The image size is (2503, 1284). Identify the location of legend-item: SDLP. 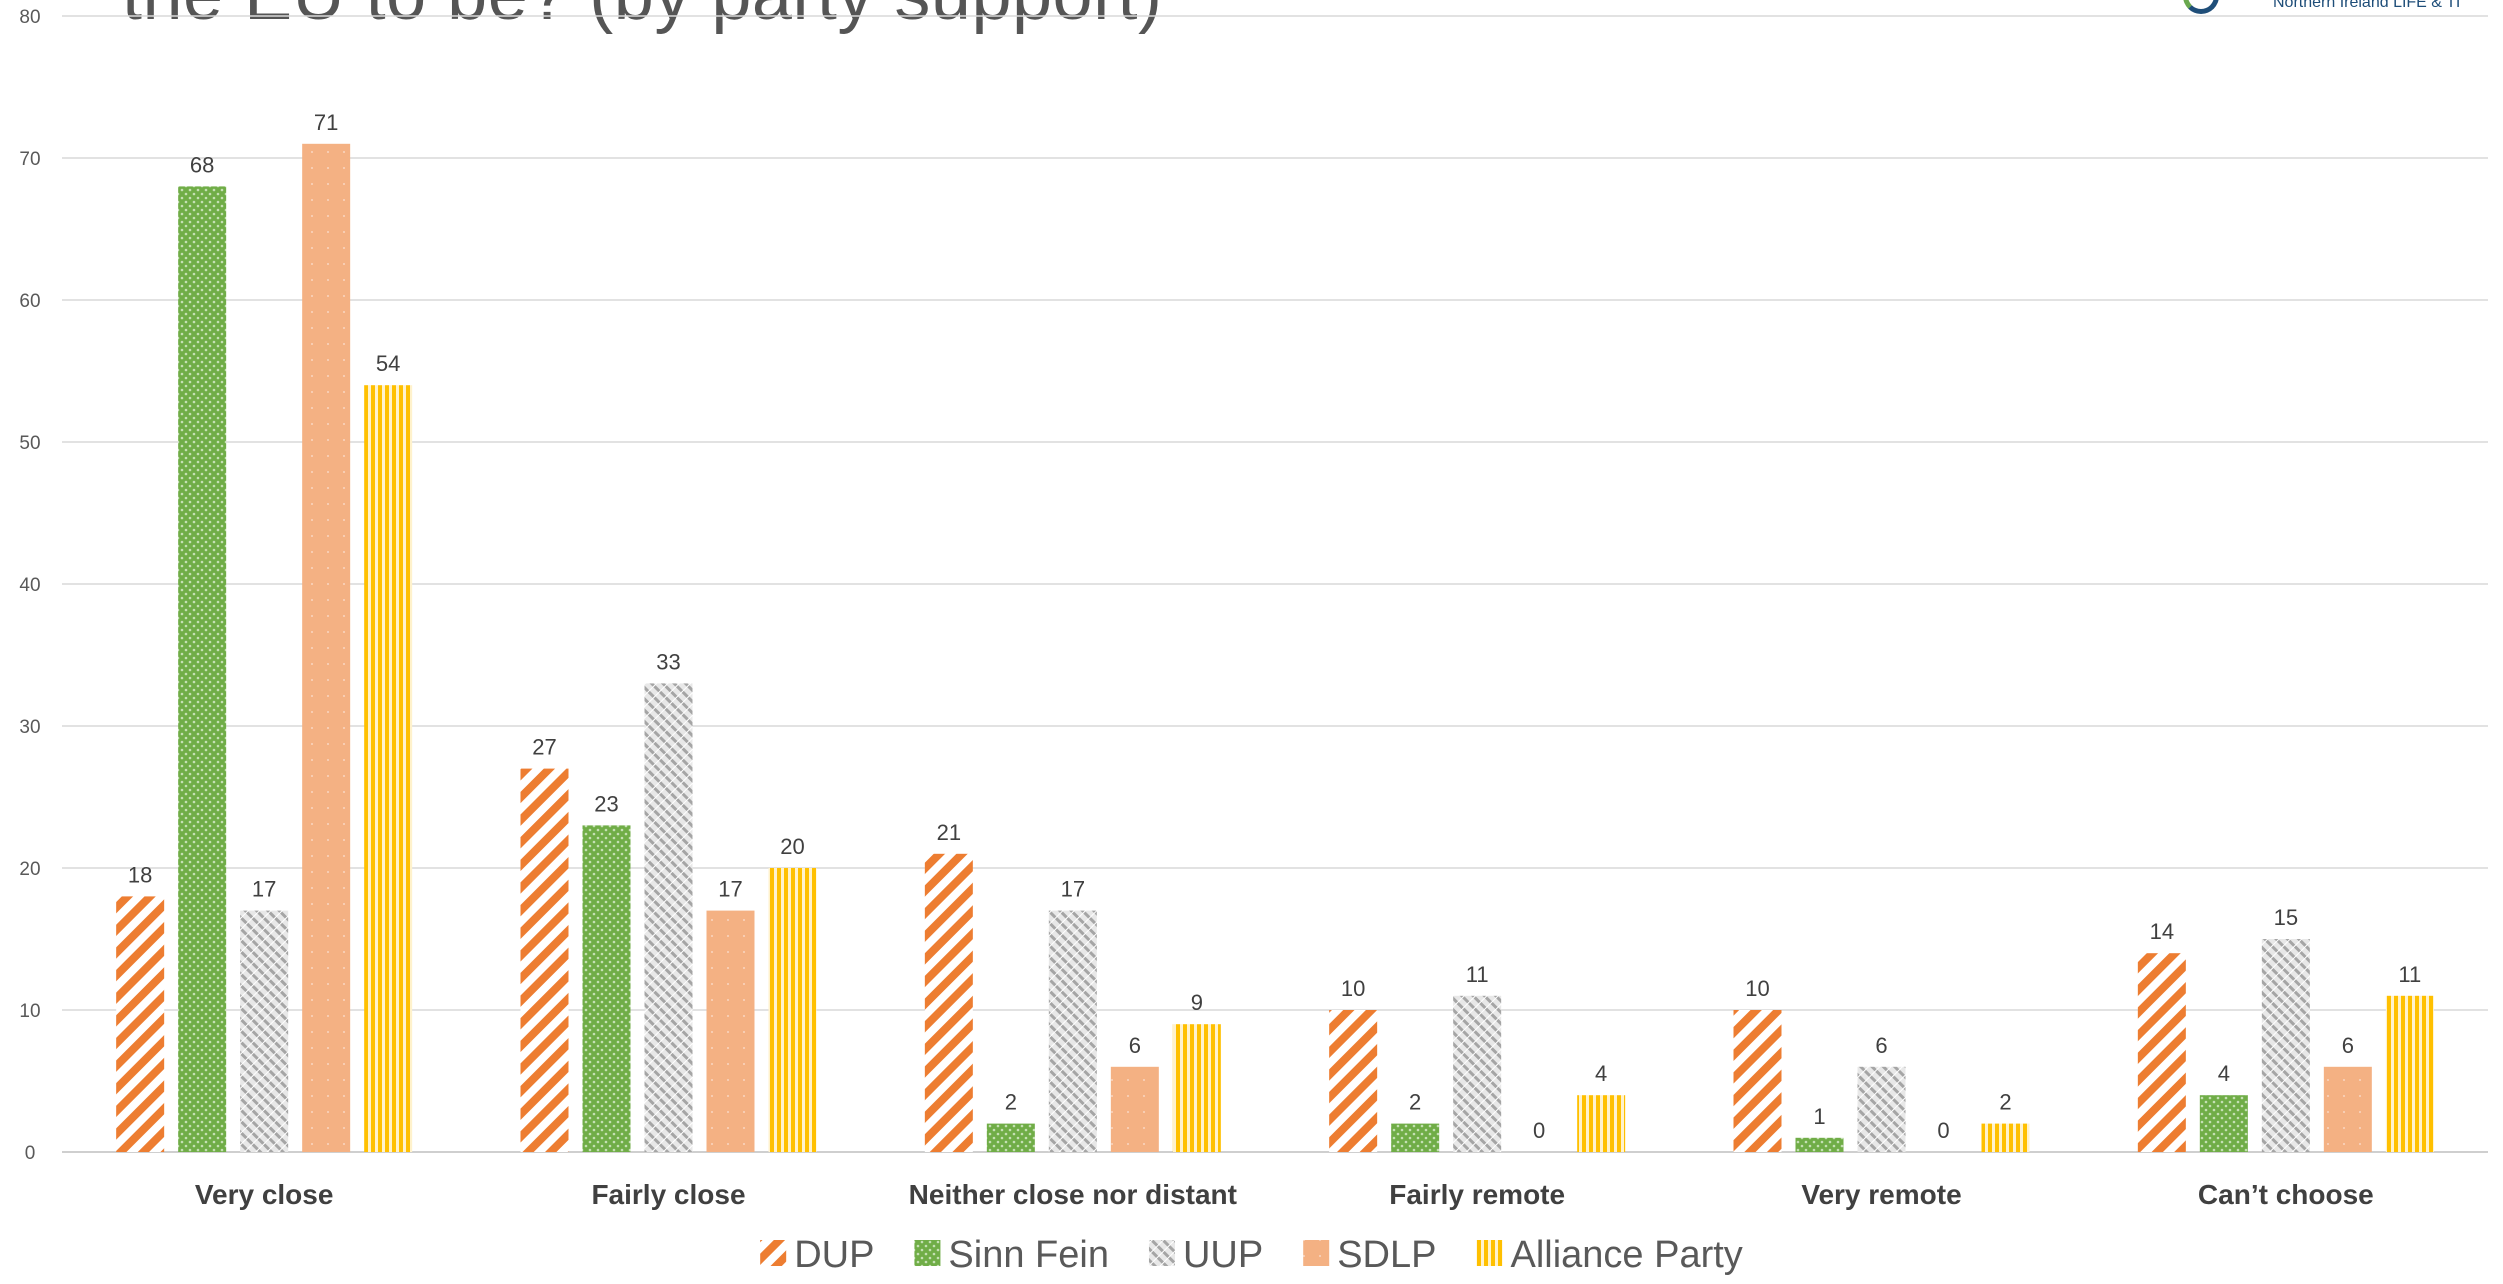
(1369, 1255).